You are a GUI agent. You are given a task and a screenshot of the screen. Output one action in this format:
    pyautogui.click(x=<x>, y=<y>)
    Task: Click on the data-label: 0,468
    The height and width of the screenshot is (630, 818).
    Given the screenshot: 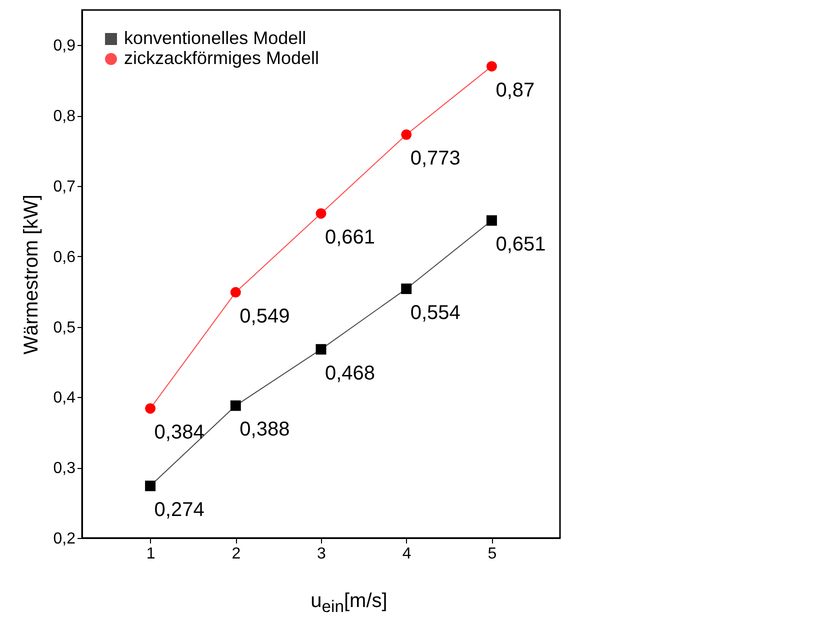 What is the action you would take?
    pyautogui.click(x=350, y=373)
    